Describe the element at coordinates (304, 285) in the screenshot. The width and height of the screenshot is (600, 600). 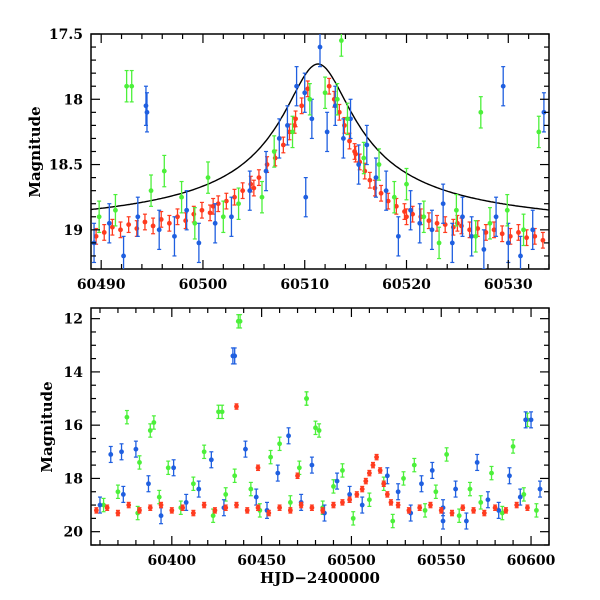
I see `top-x-tick-label: 60510` at that location.